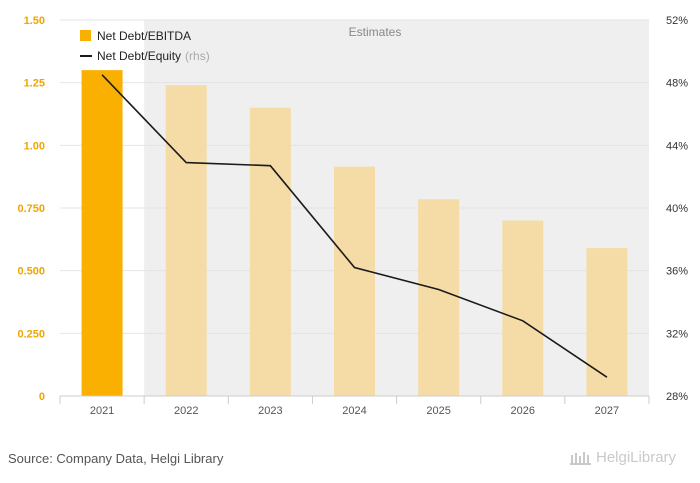 This screenshot has width=700, height=483. I want to click on x-tick-label: 2026, so click(523, 411).